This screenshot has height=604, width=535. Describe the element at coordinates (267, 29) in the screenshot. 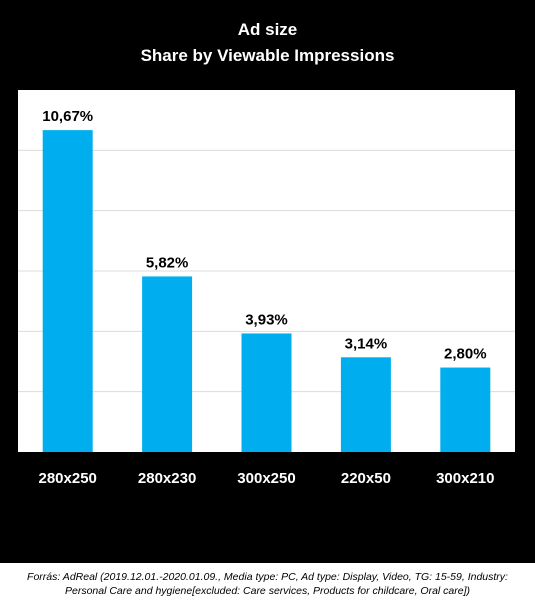

I see `chart-title: Ad size` at that location.